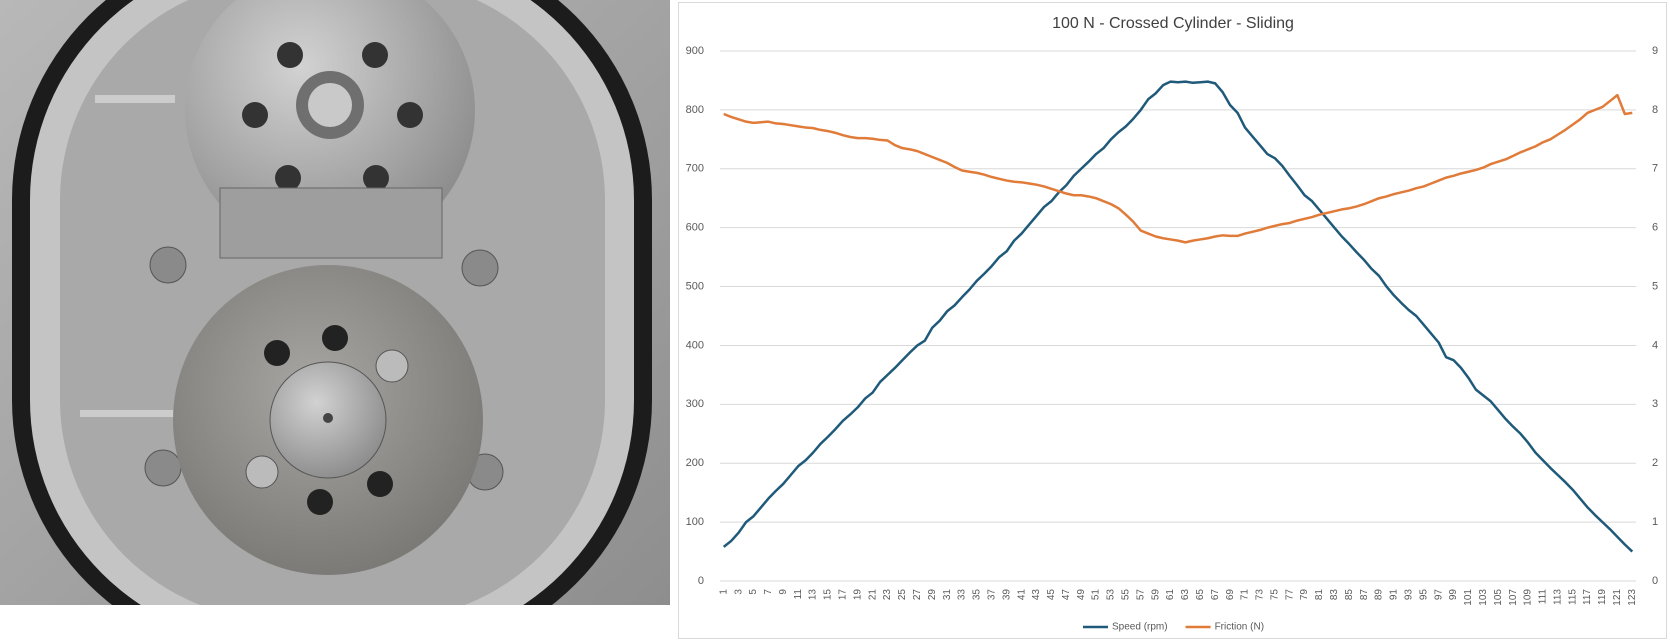 Image resolution: width=1670 pixels, height=642 pixels. Describe the element at coordinates (1289, 595) in the screenshot. I see `x-tick-label: 77` at that location.